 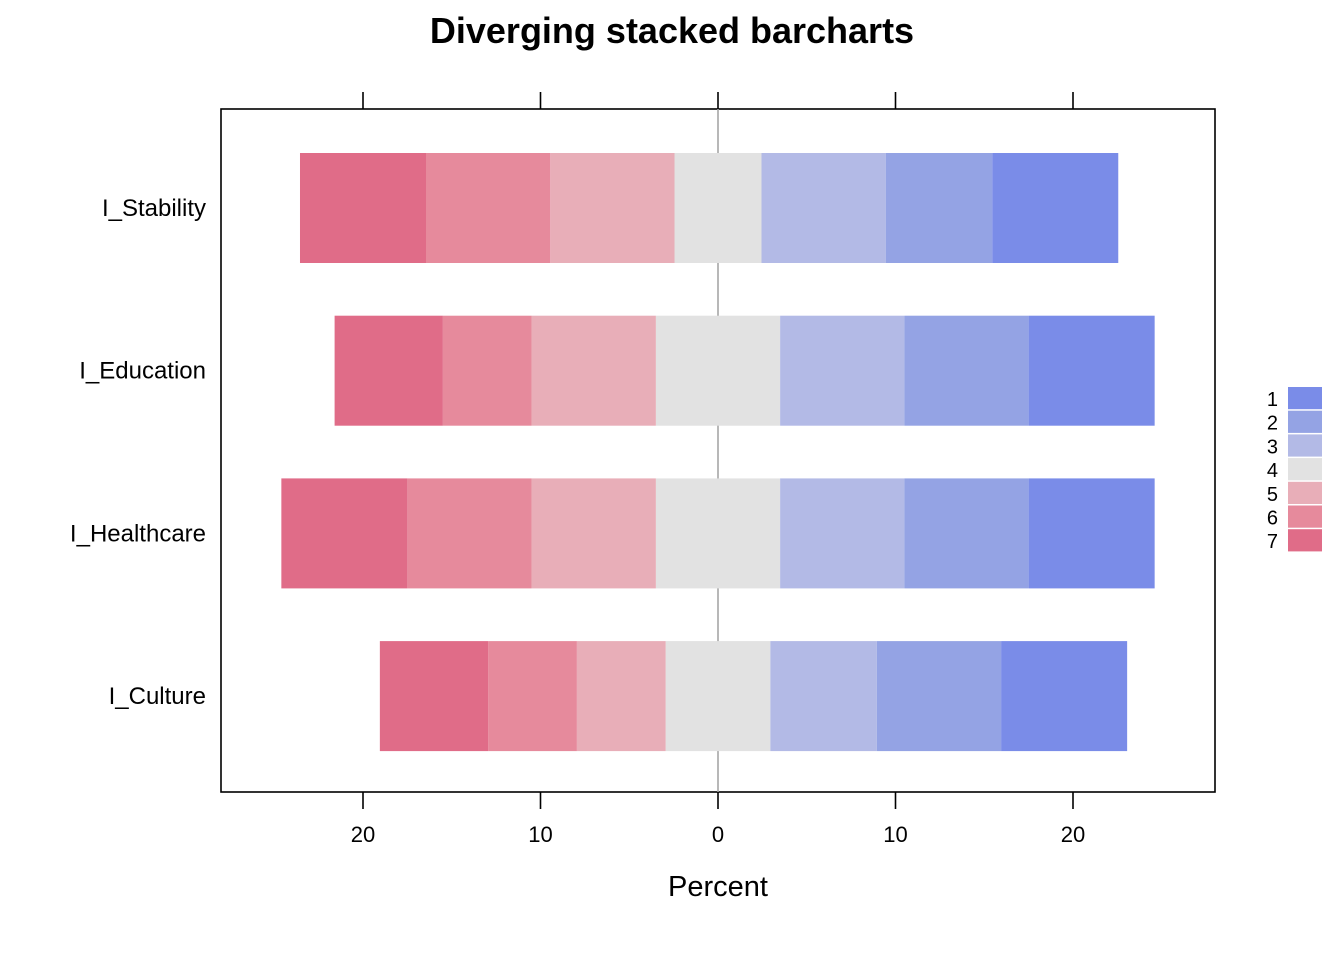 What do you see at coordinates (1272, 471) in the screenshot?
I see `legend-label: 4` at bounding box center [1272, 471].